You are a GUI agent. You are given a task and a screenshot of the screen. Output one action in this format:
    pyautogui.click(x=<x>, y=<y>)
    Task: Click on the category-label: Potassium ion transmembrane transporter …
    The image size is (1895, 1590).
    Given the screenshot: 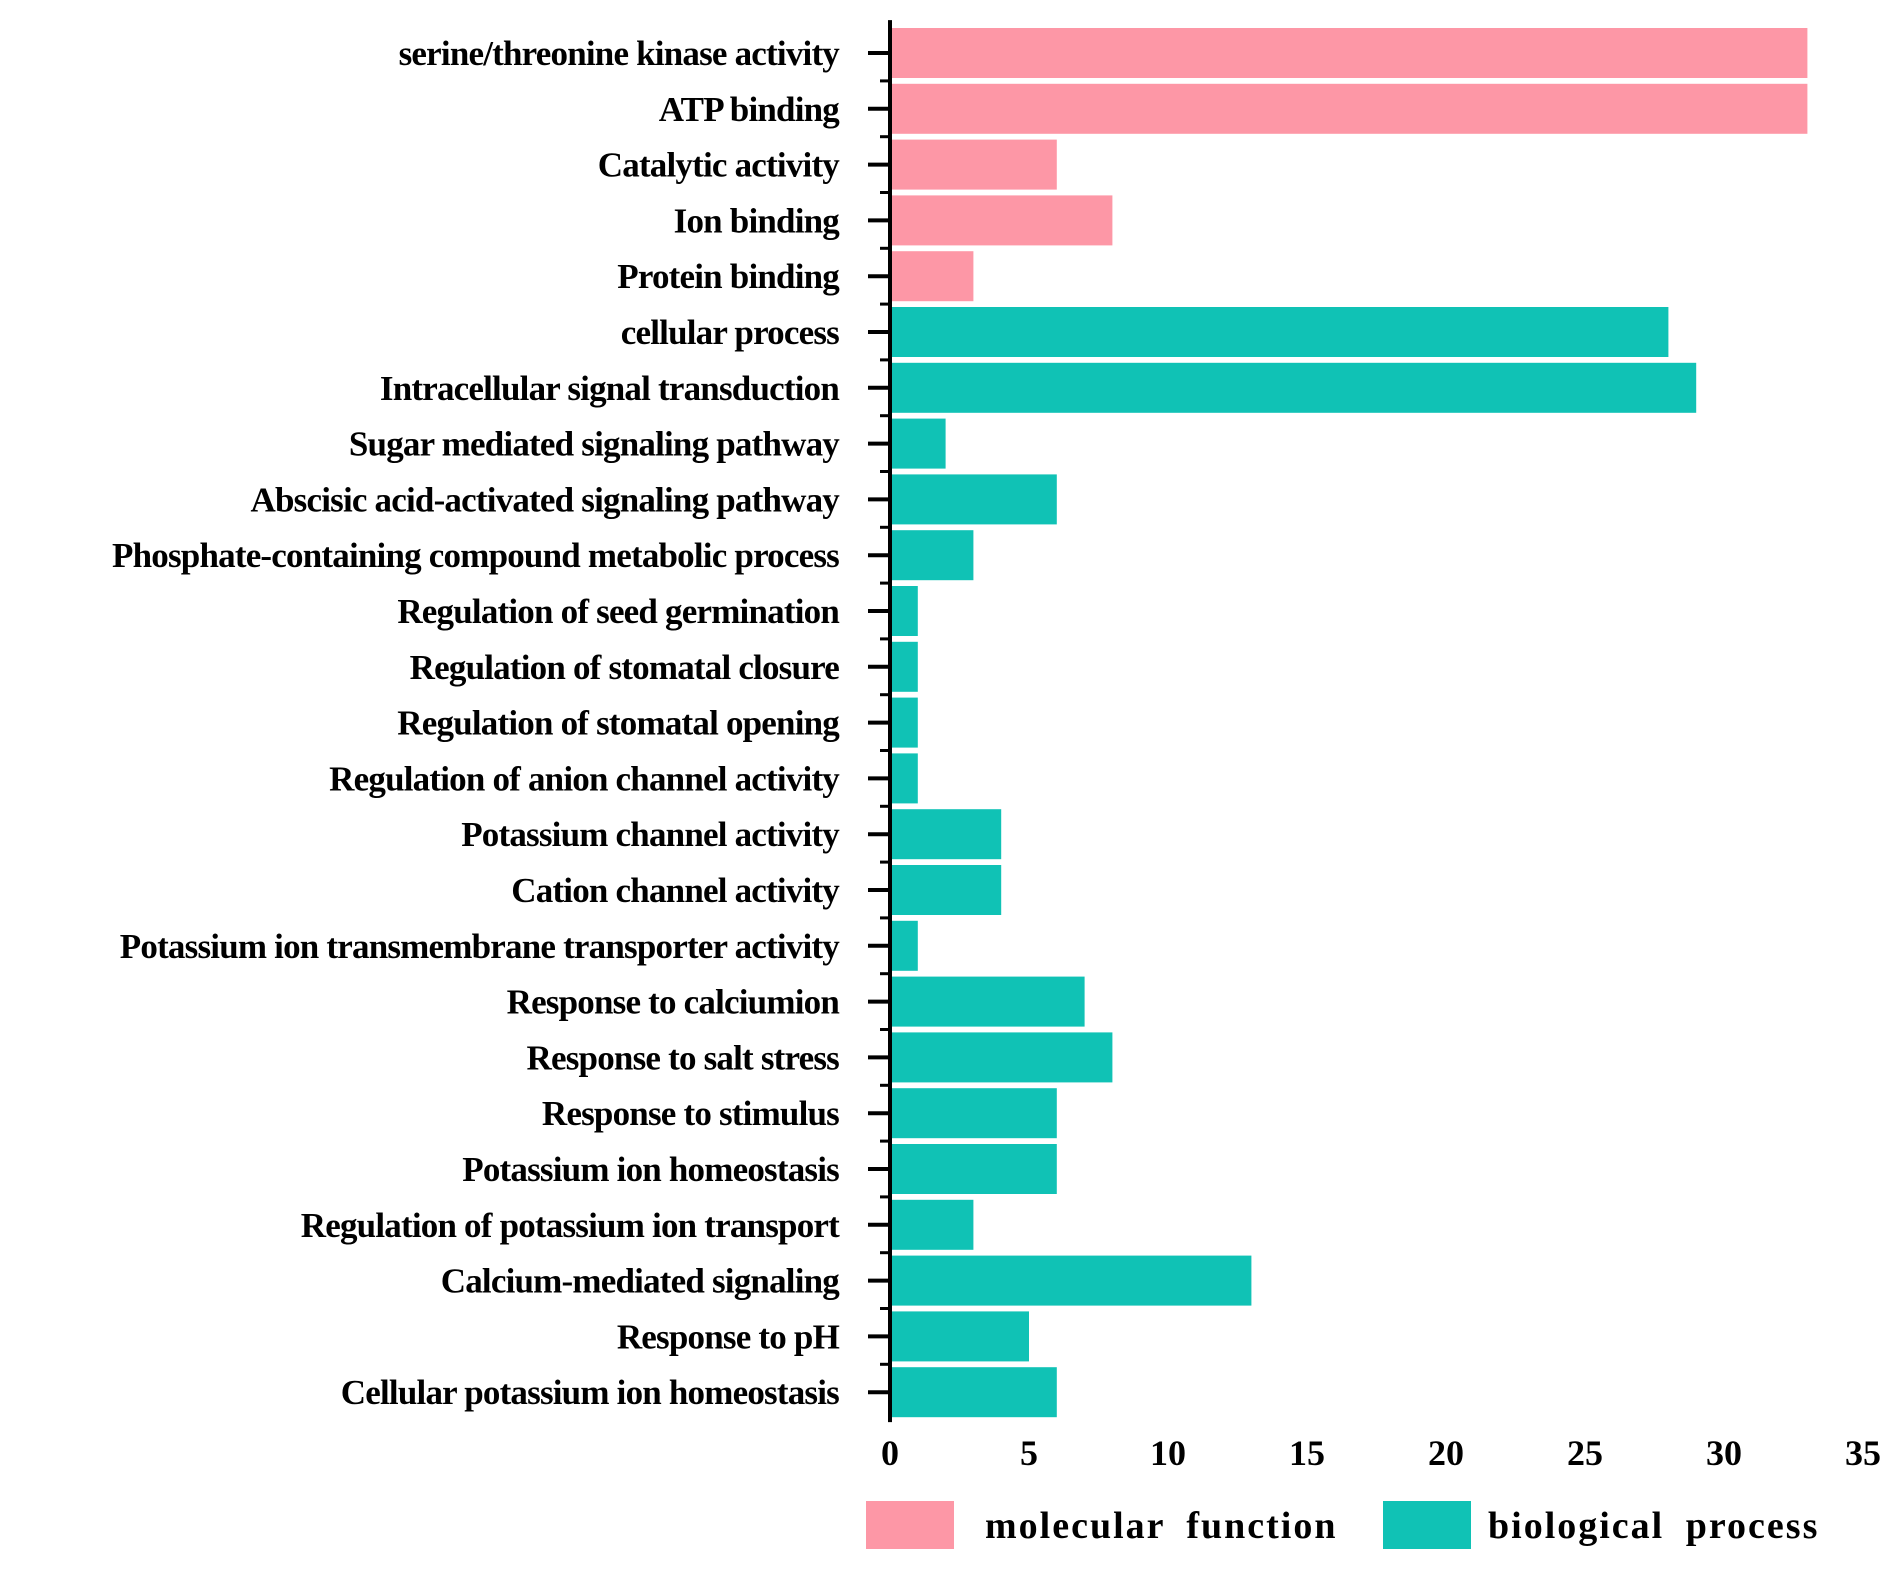 What is the action you would take?
    pyautogui.click(x=480, y=946)
    